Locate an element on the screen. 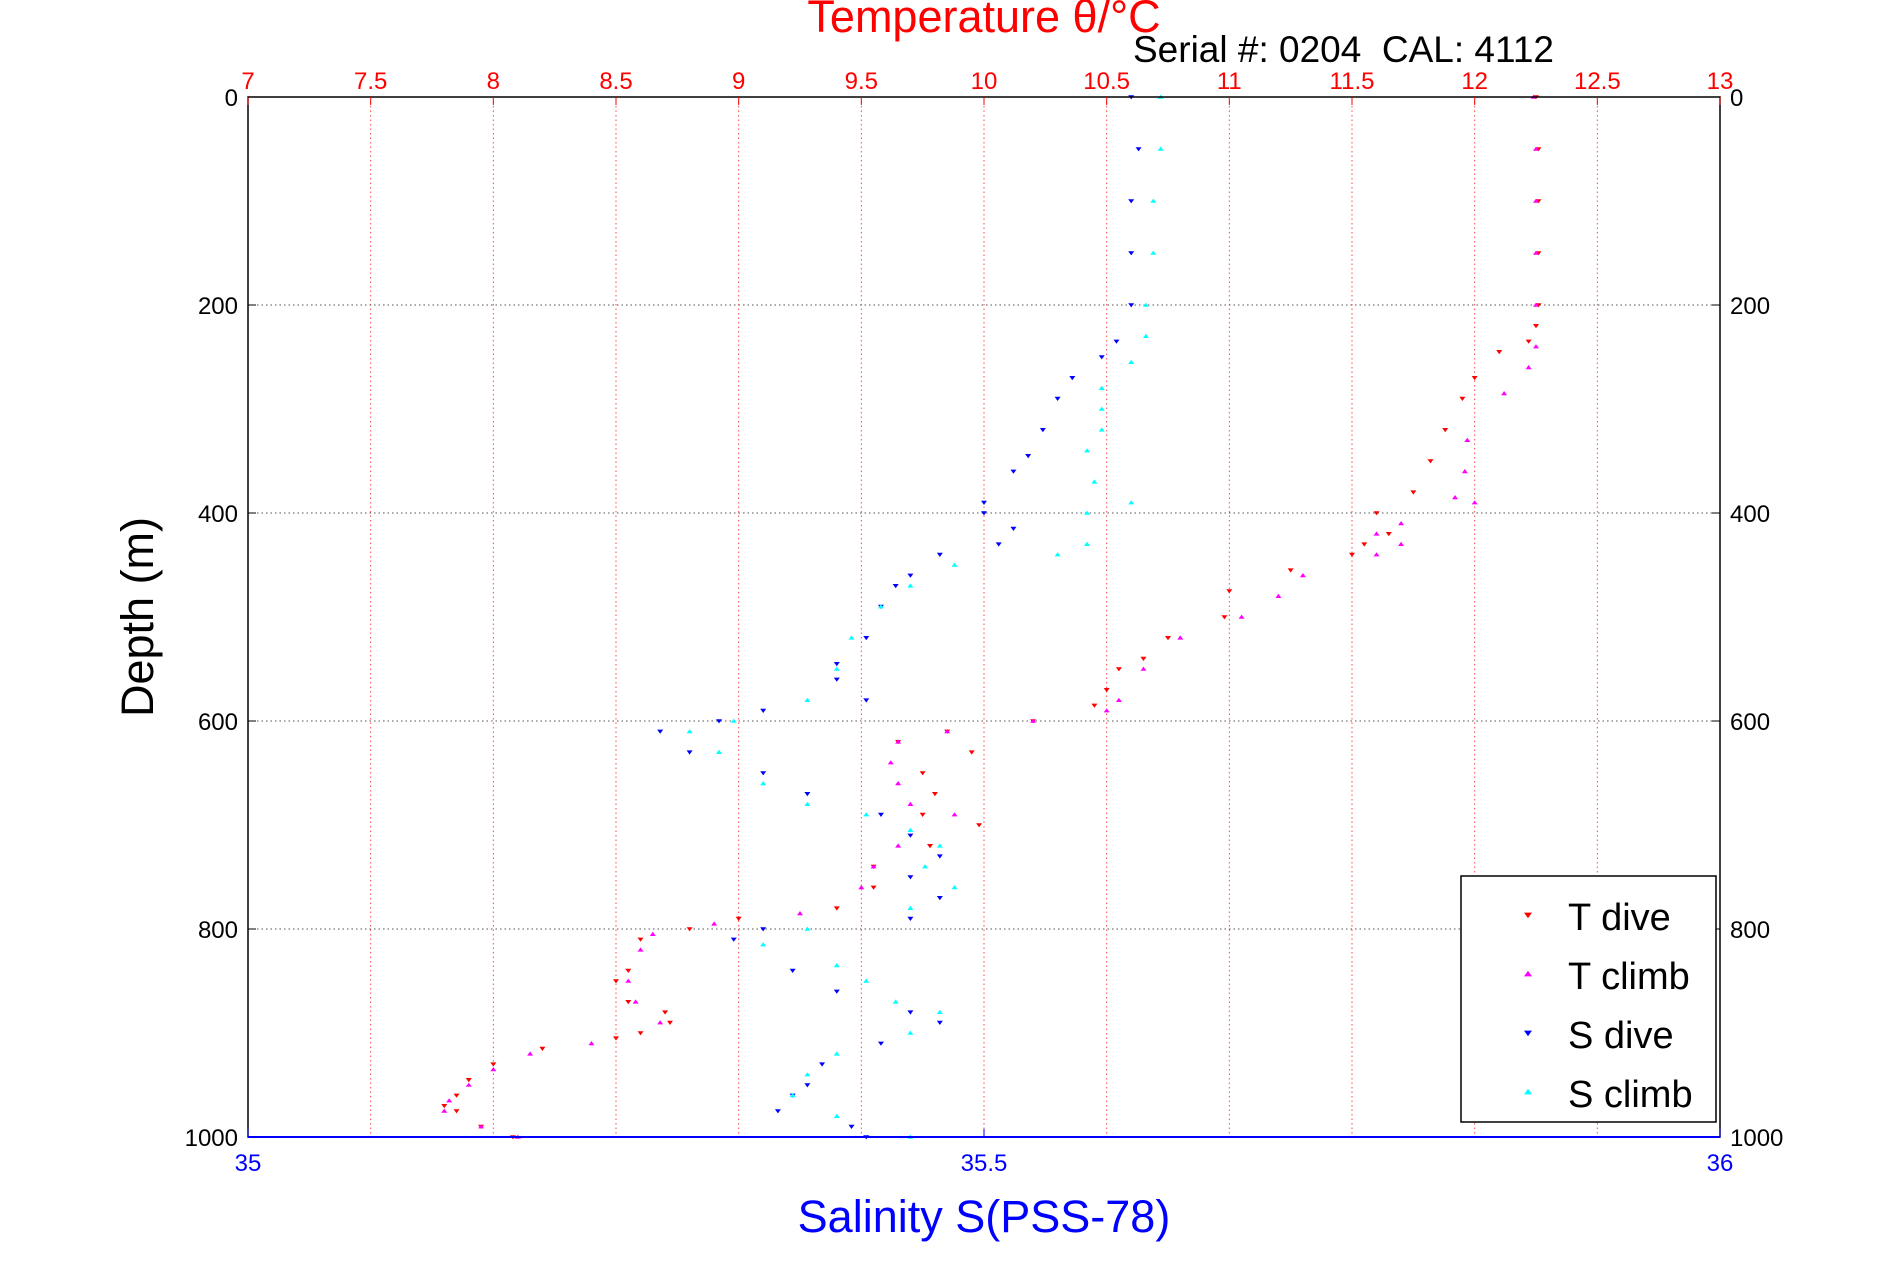  depth-tick-label-left: 0 is located at coordinates (231, 98).